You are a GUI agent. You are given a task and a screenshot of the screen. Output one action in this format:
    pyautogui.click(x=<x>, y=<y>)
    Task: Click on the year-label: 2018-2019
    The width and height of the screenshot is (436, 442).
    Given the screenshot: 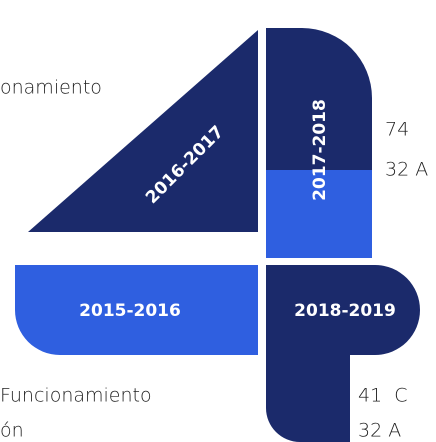 What is the action you would take?
    pyautogui.click(x=345, y=311)
    